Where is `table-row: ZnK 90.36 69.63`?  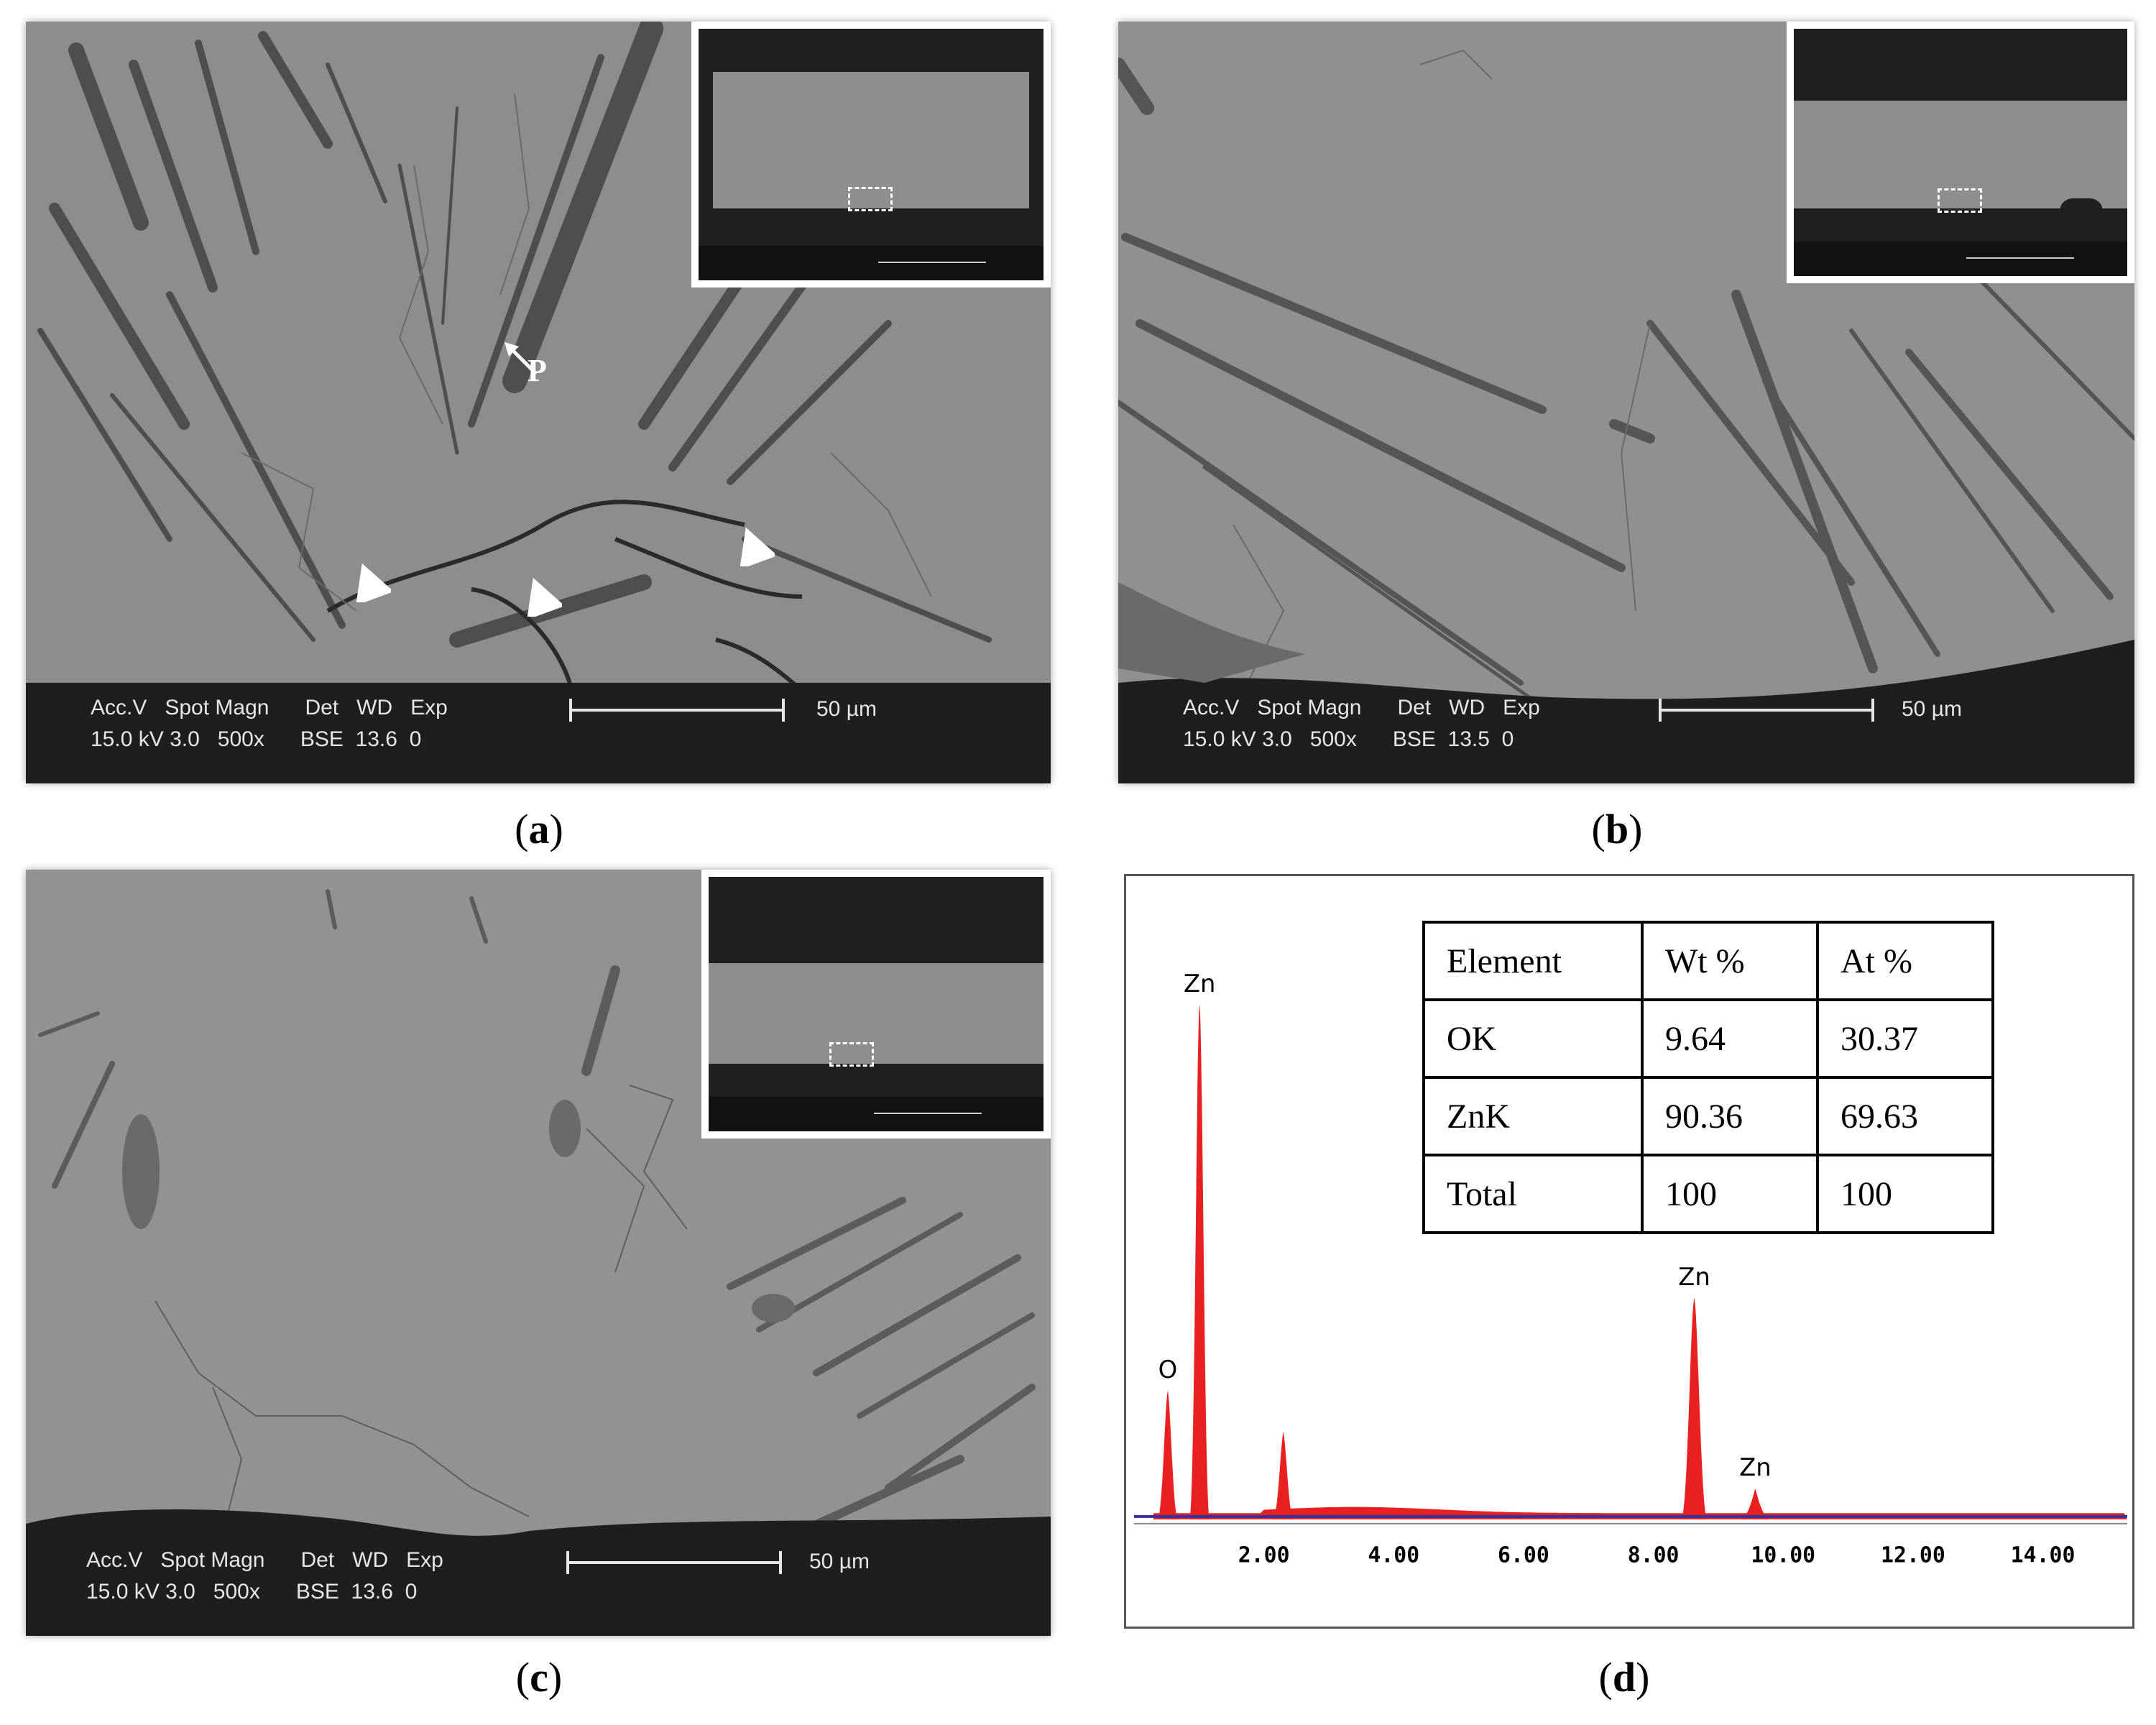
table-row: ZnK 90.36 69.63 is located at coordinates (1708, 1116).